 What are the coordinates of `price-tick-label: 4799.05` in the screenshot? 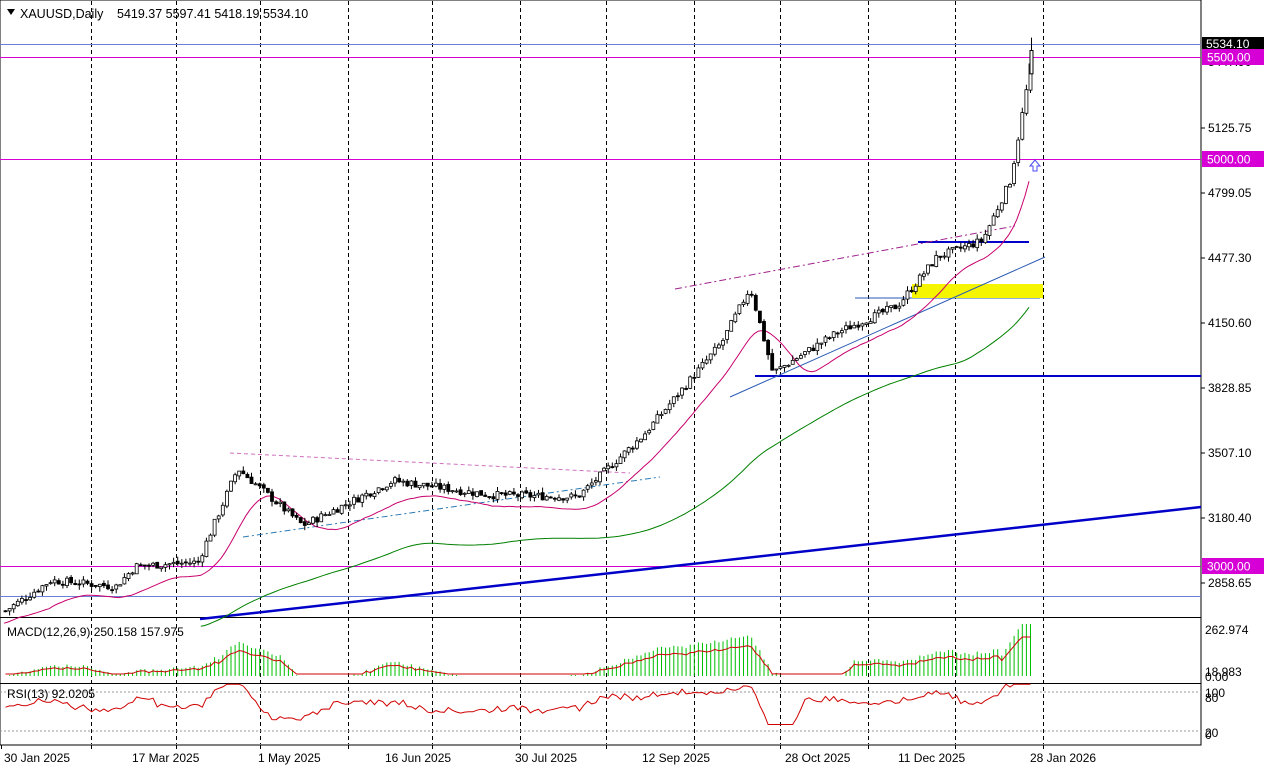 It's located at (1230, 193).